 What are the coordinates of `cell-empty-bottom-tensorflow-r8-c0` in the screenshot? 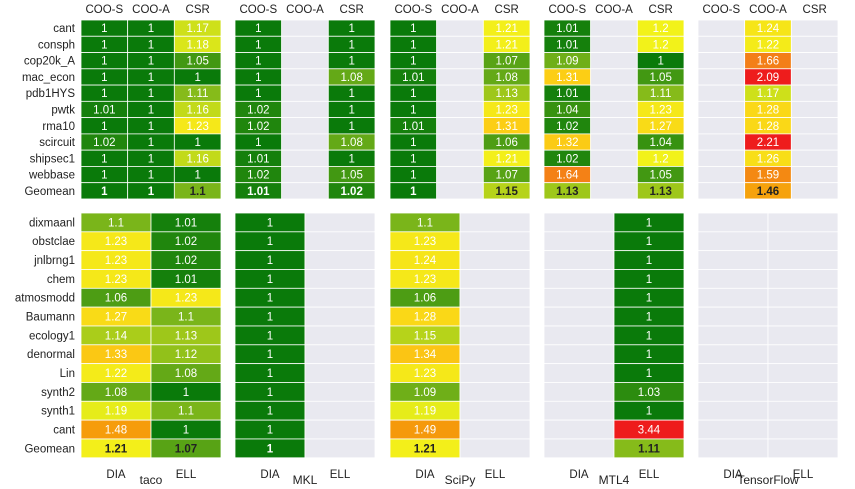 It's located at (733, 373).